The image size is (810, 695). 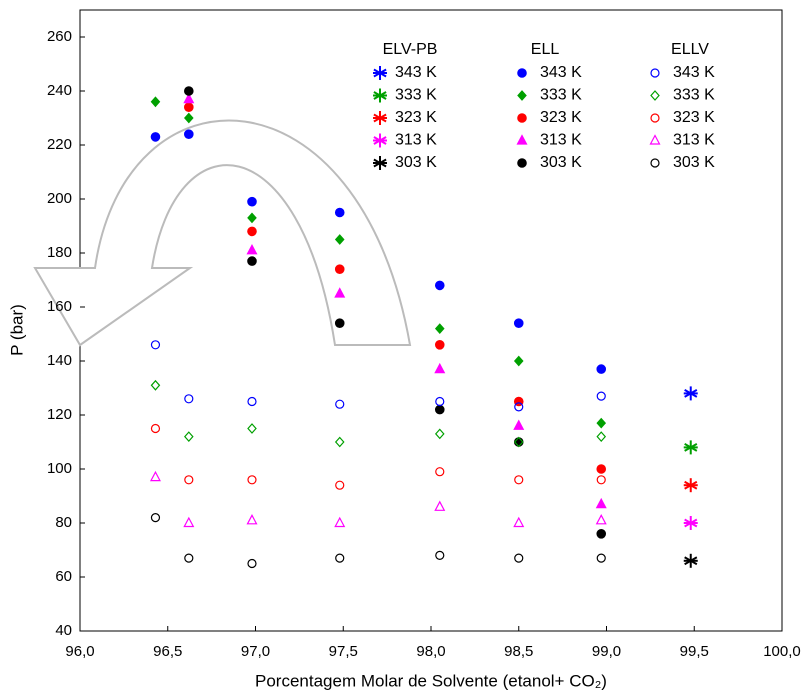 What do you see at coordinates (518, 651) in the screenshot?
I see `x-tick-label: 98,5` at bounding box center [518, 651].